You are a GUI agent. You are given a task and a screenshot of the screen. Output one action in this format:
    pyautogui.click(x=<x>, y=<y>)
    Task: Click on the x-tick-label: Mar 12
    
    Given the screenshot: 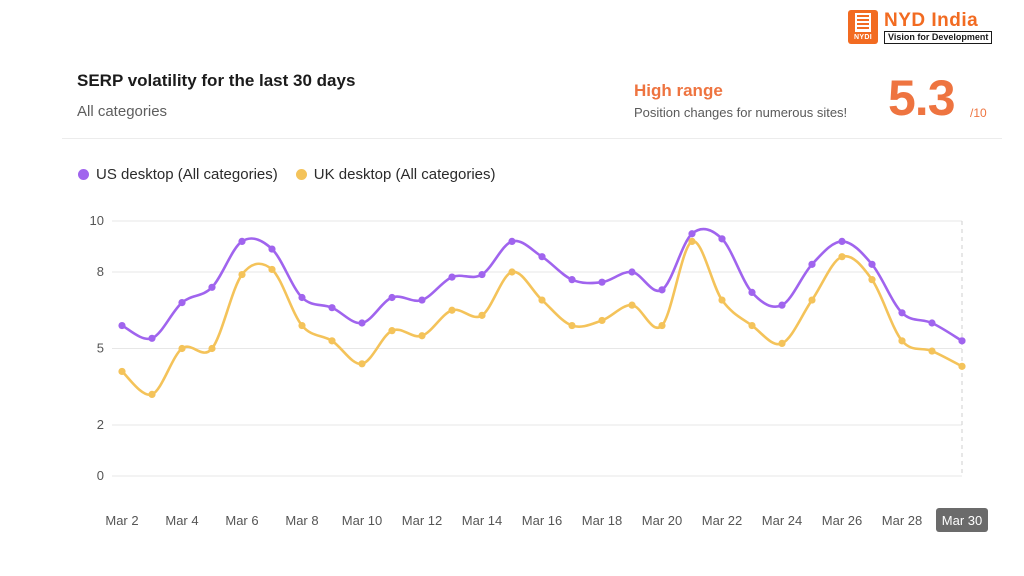 What is the action you would take?
    pyautogui.click(x=422, y=520)
    